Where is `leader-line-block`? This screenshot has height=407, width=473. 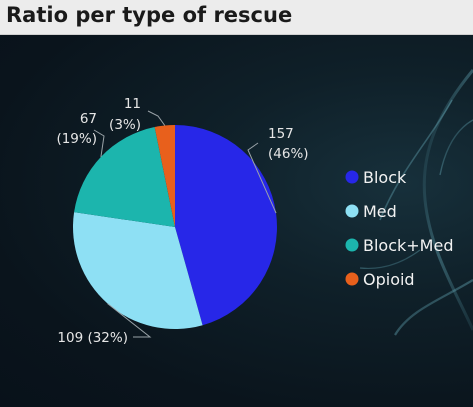 leader-line-block is located at coordinates (262, 178).